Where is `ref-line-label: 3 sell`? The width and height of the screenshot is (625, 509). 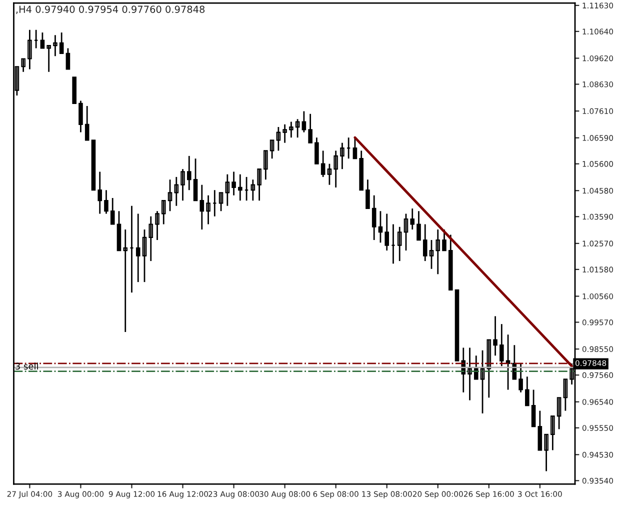 ref-line-label: 3 sell is located at coordinates (27, 366).